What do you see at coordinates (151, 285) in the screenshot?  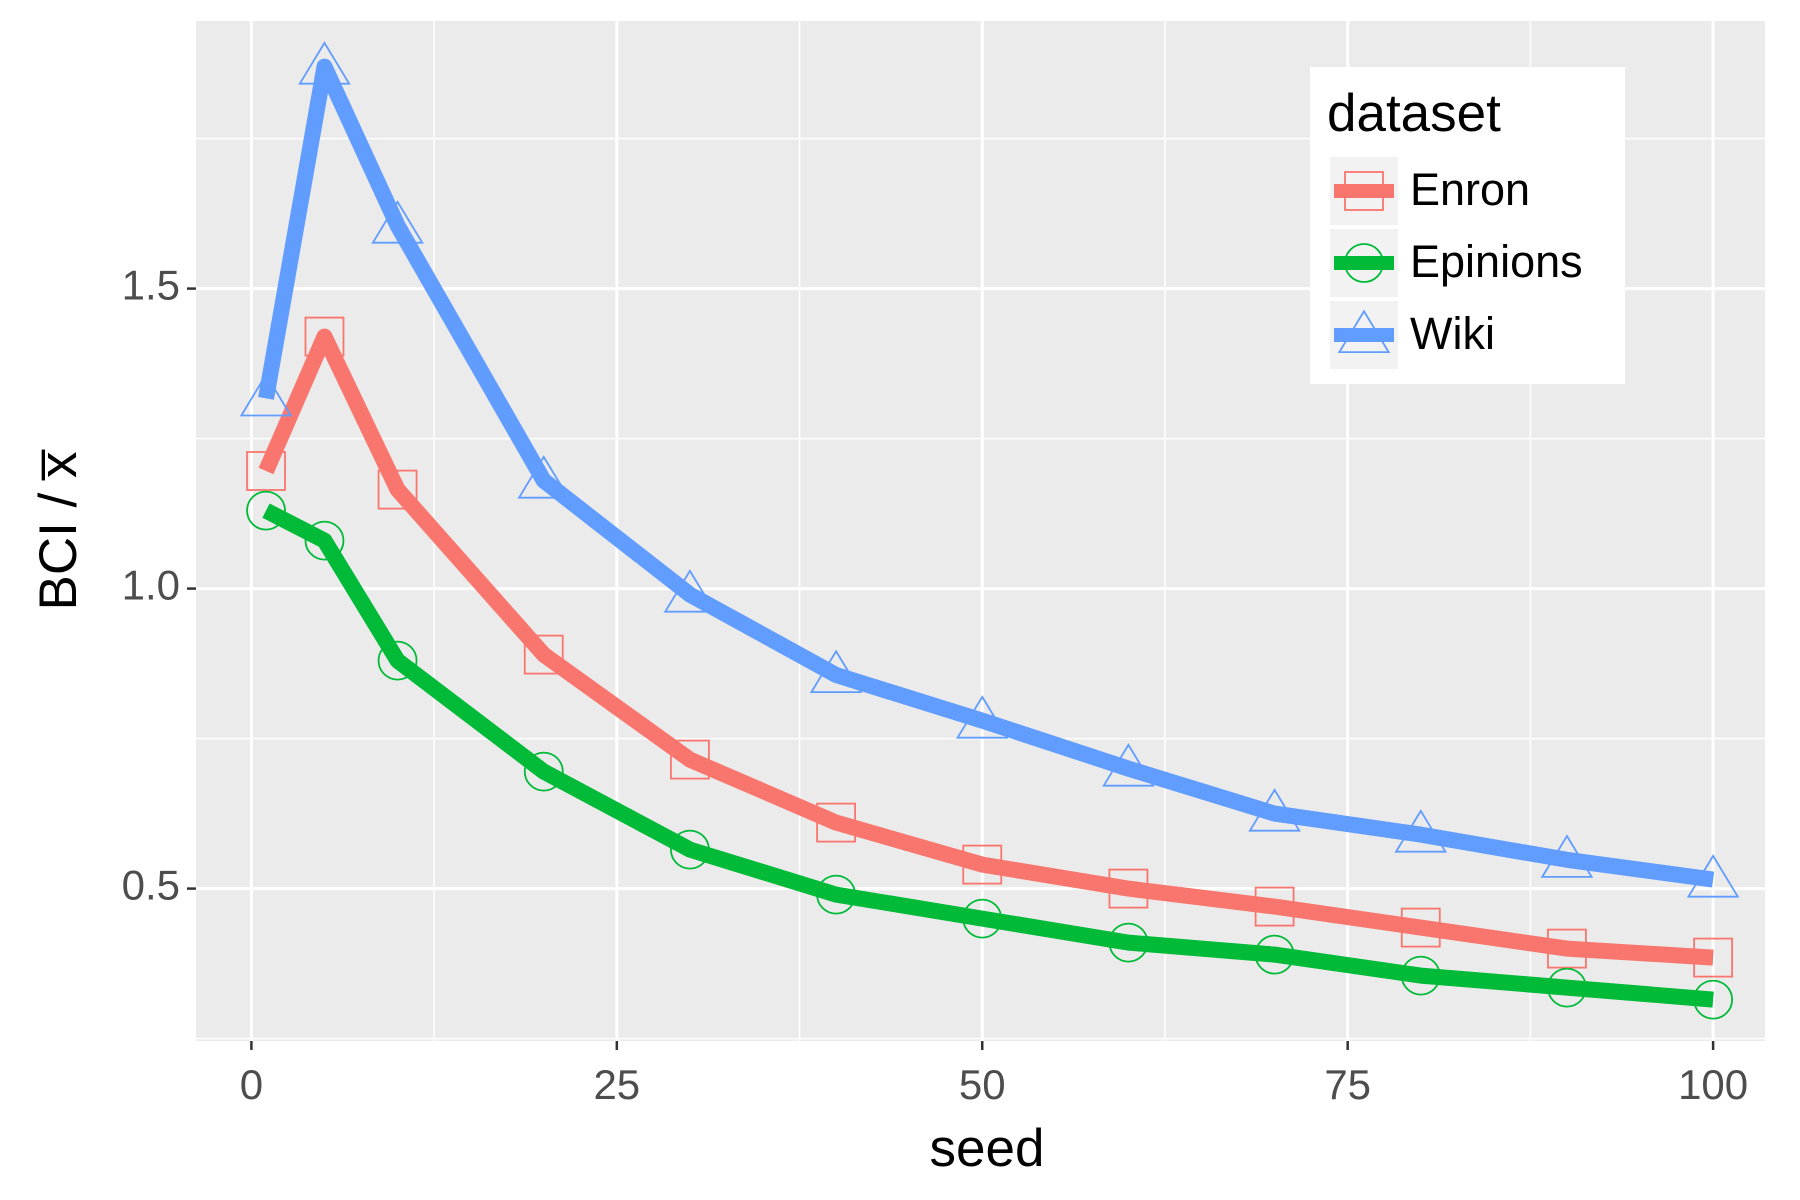 I see `y-tick-label: 1.5` at bounding box center [151, 285].